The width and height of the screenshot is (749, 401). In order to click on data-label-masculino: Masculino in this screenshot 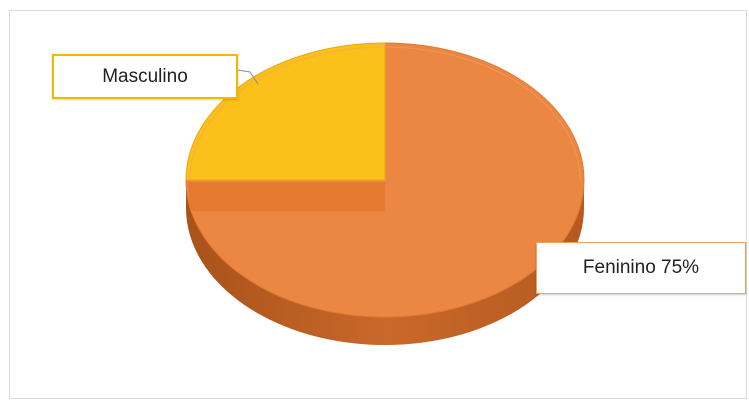, I will do `click(145, 76)`.